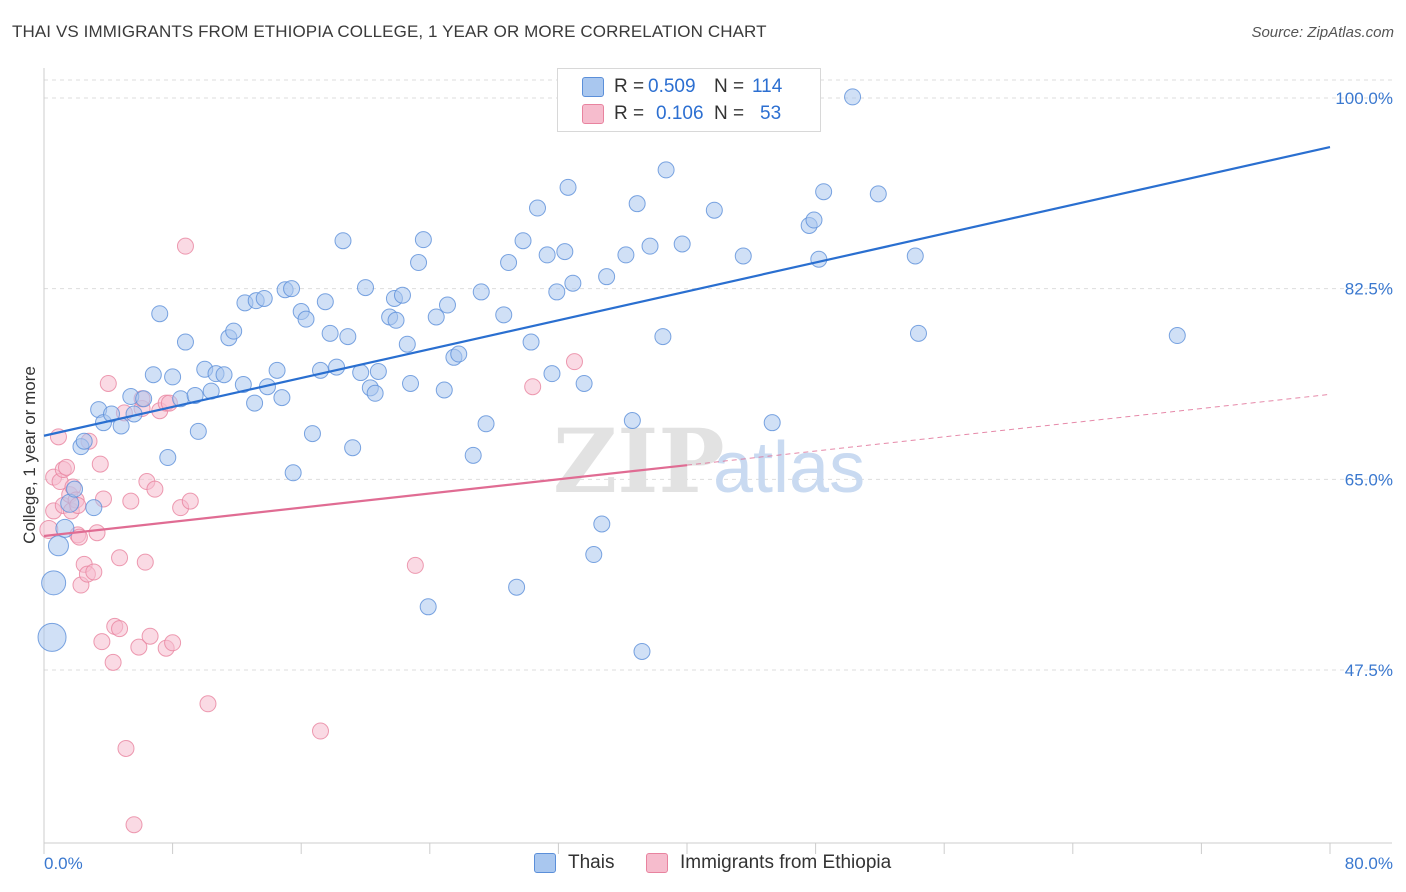 The width and height of the screenshot is (1406, 892). What do you see at coordinates (593, 87) in the screenshot?
I see `thais-swatch` at bounding box center [593, 87].